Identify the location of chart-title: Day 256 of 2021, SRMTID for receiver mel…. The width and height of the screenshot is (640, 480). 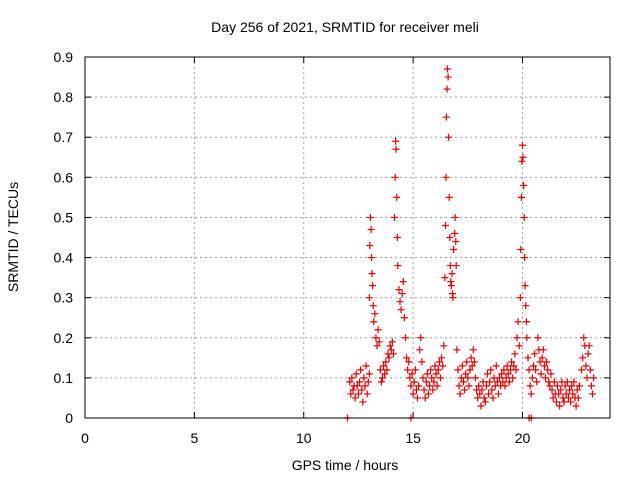
(345, 27).